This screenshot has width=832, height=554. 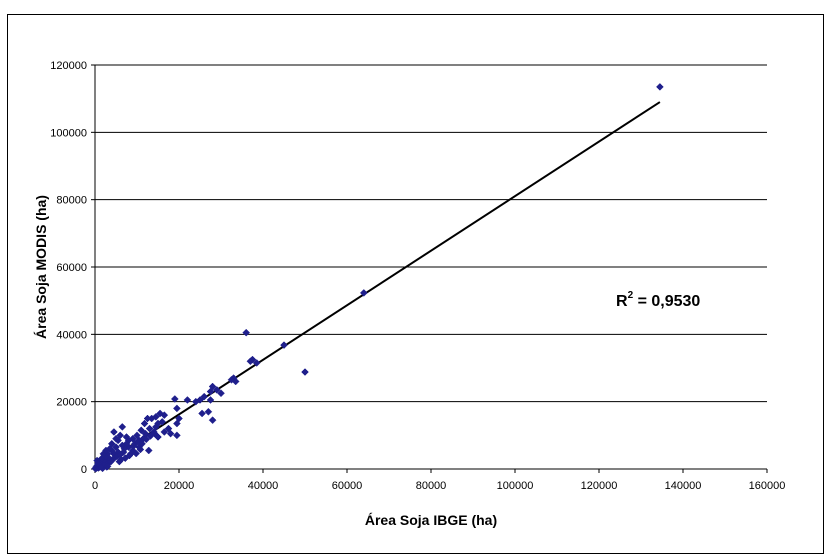 I want to click on y-tick-label: 120000, so click(x=68, y=66).